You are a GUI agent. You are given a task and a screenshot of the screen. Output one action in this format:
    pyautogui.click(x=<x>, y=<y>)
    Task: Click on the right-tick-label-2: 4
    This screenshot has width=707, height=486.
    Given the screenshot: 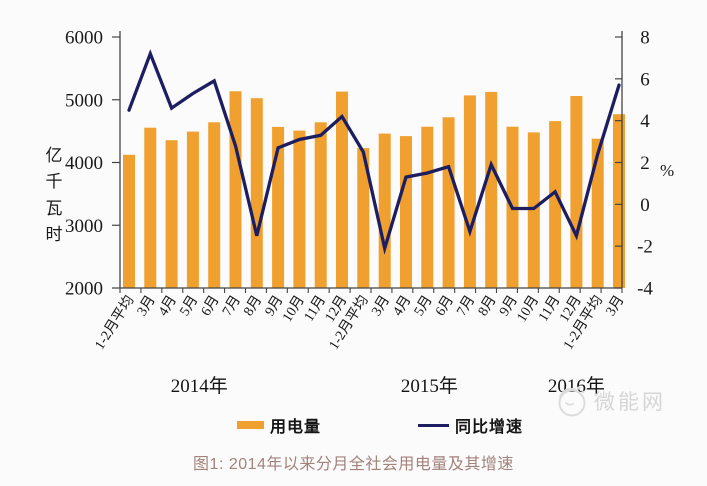 What is the action you would take?
    pyautogui.click(x=645, y=121)
    